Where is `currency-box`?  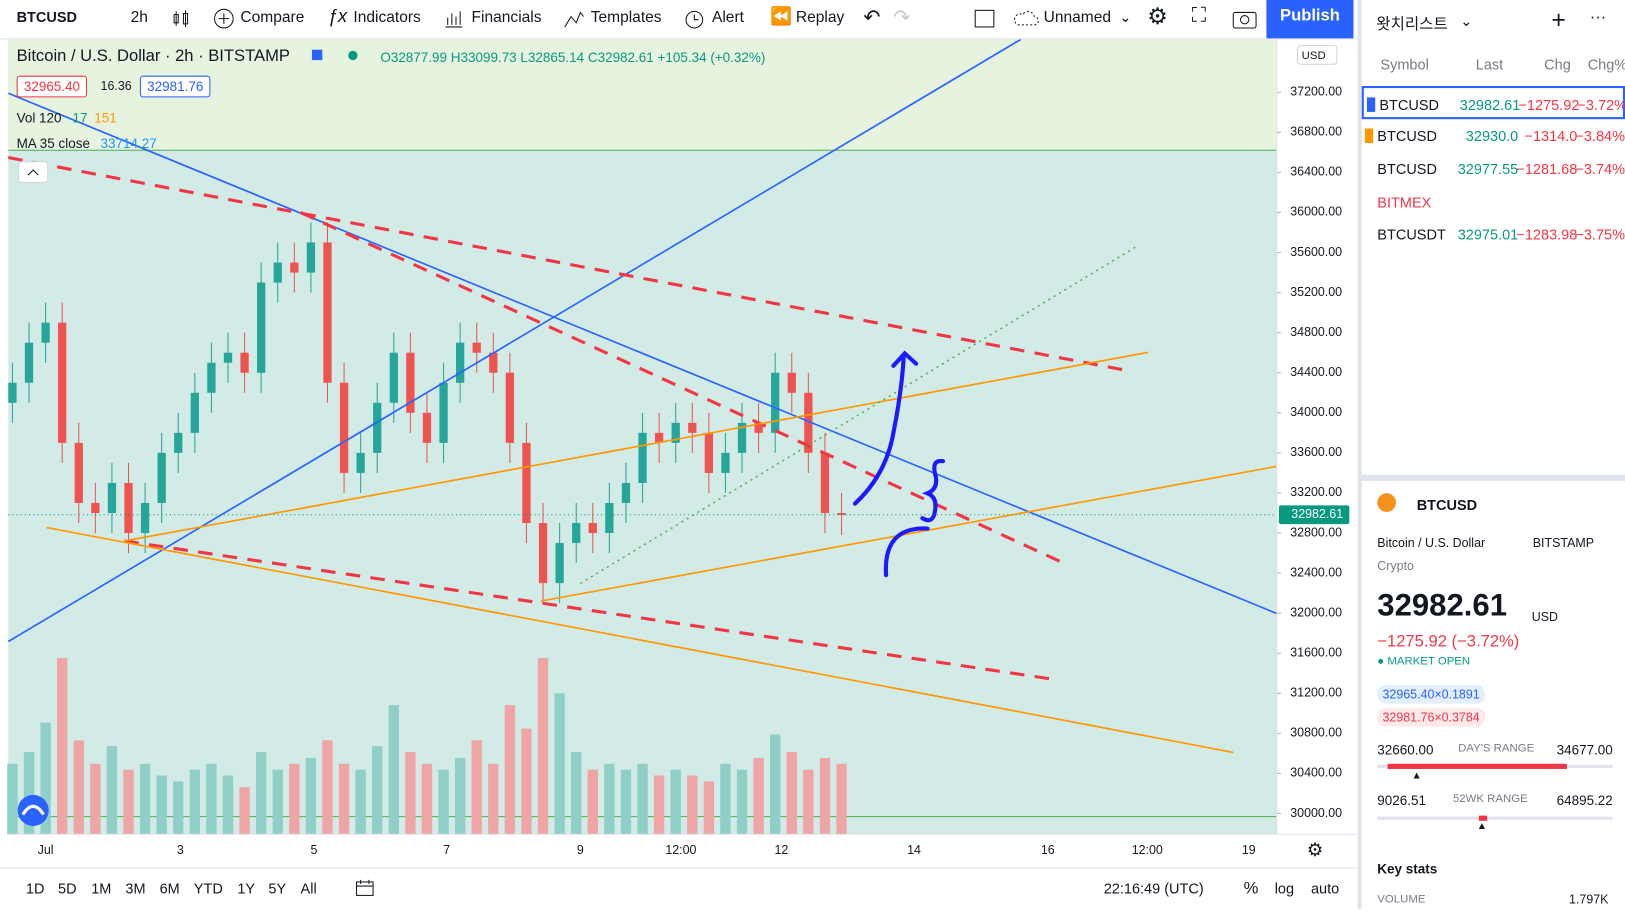
currency-box is located at coordinates (1317, 55).